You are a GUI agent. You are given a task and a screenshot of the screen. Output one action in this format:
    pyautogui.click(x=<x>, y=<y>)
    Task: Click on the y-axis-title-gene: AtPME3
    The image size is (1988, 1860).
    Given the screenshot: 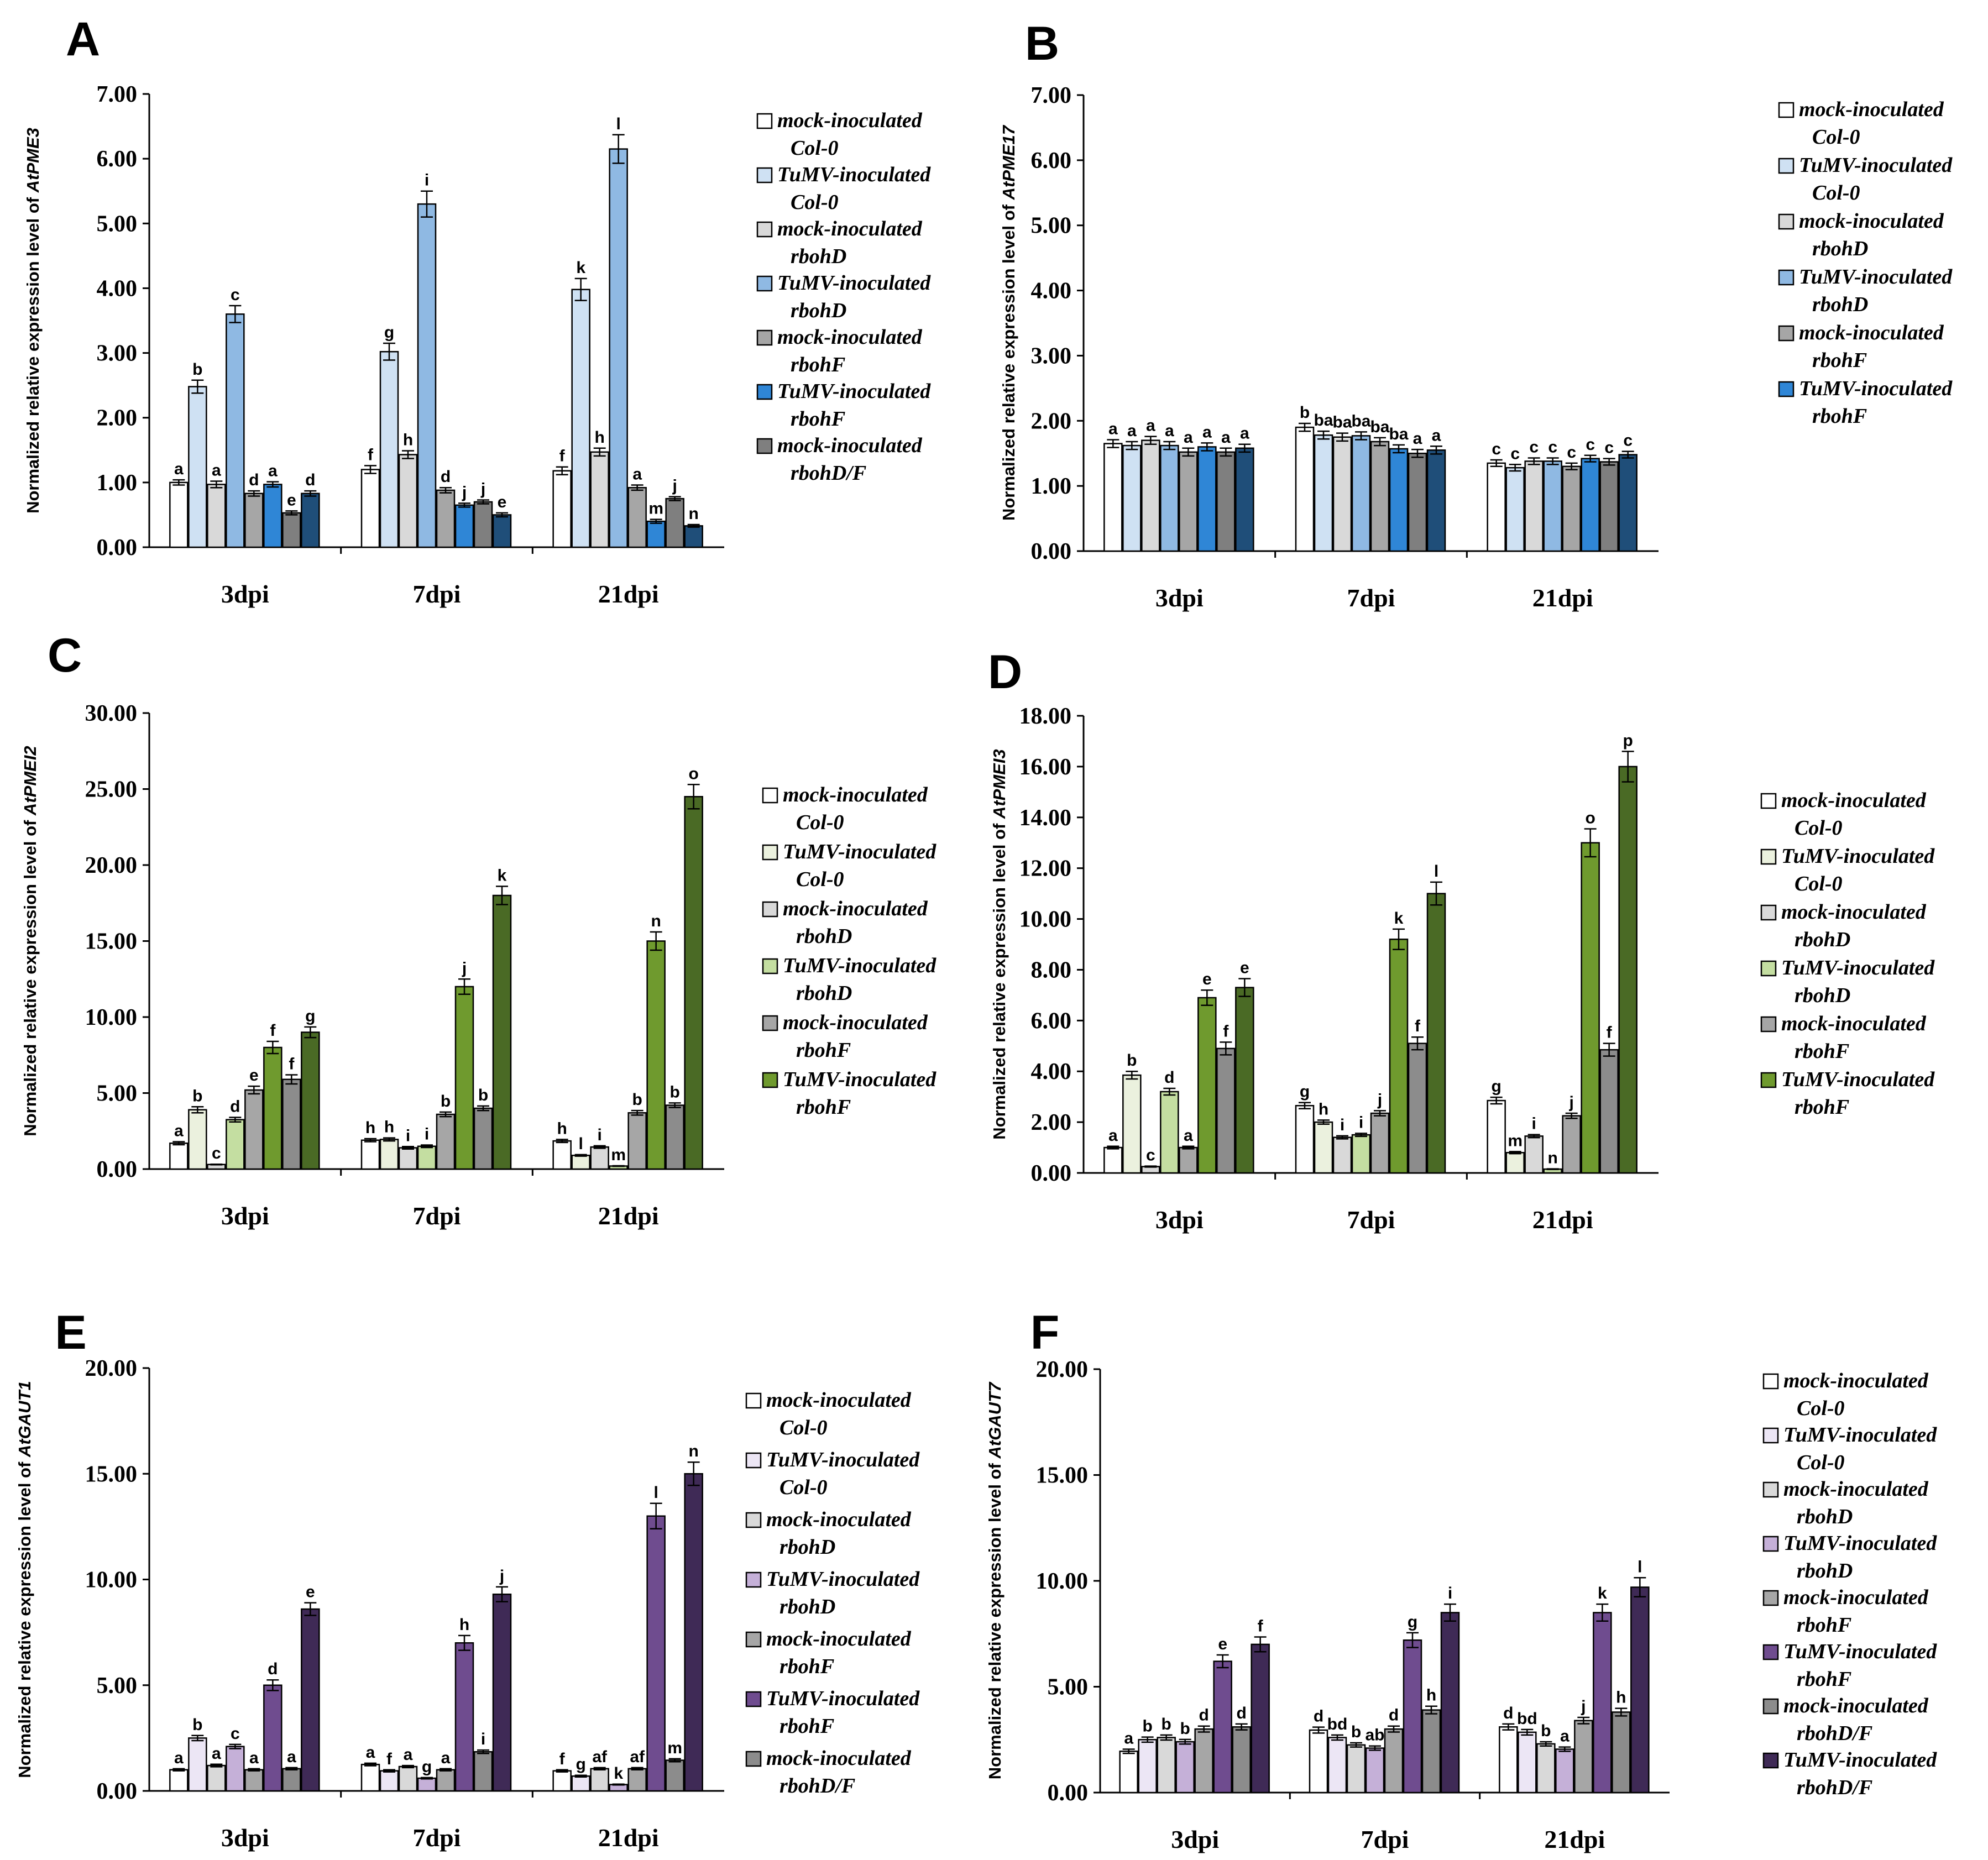 What is the action you would take?
    pyautogui.click(x=33, y=160)
    